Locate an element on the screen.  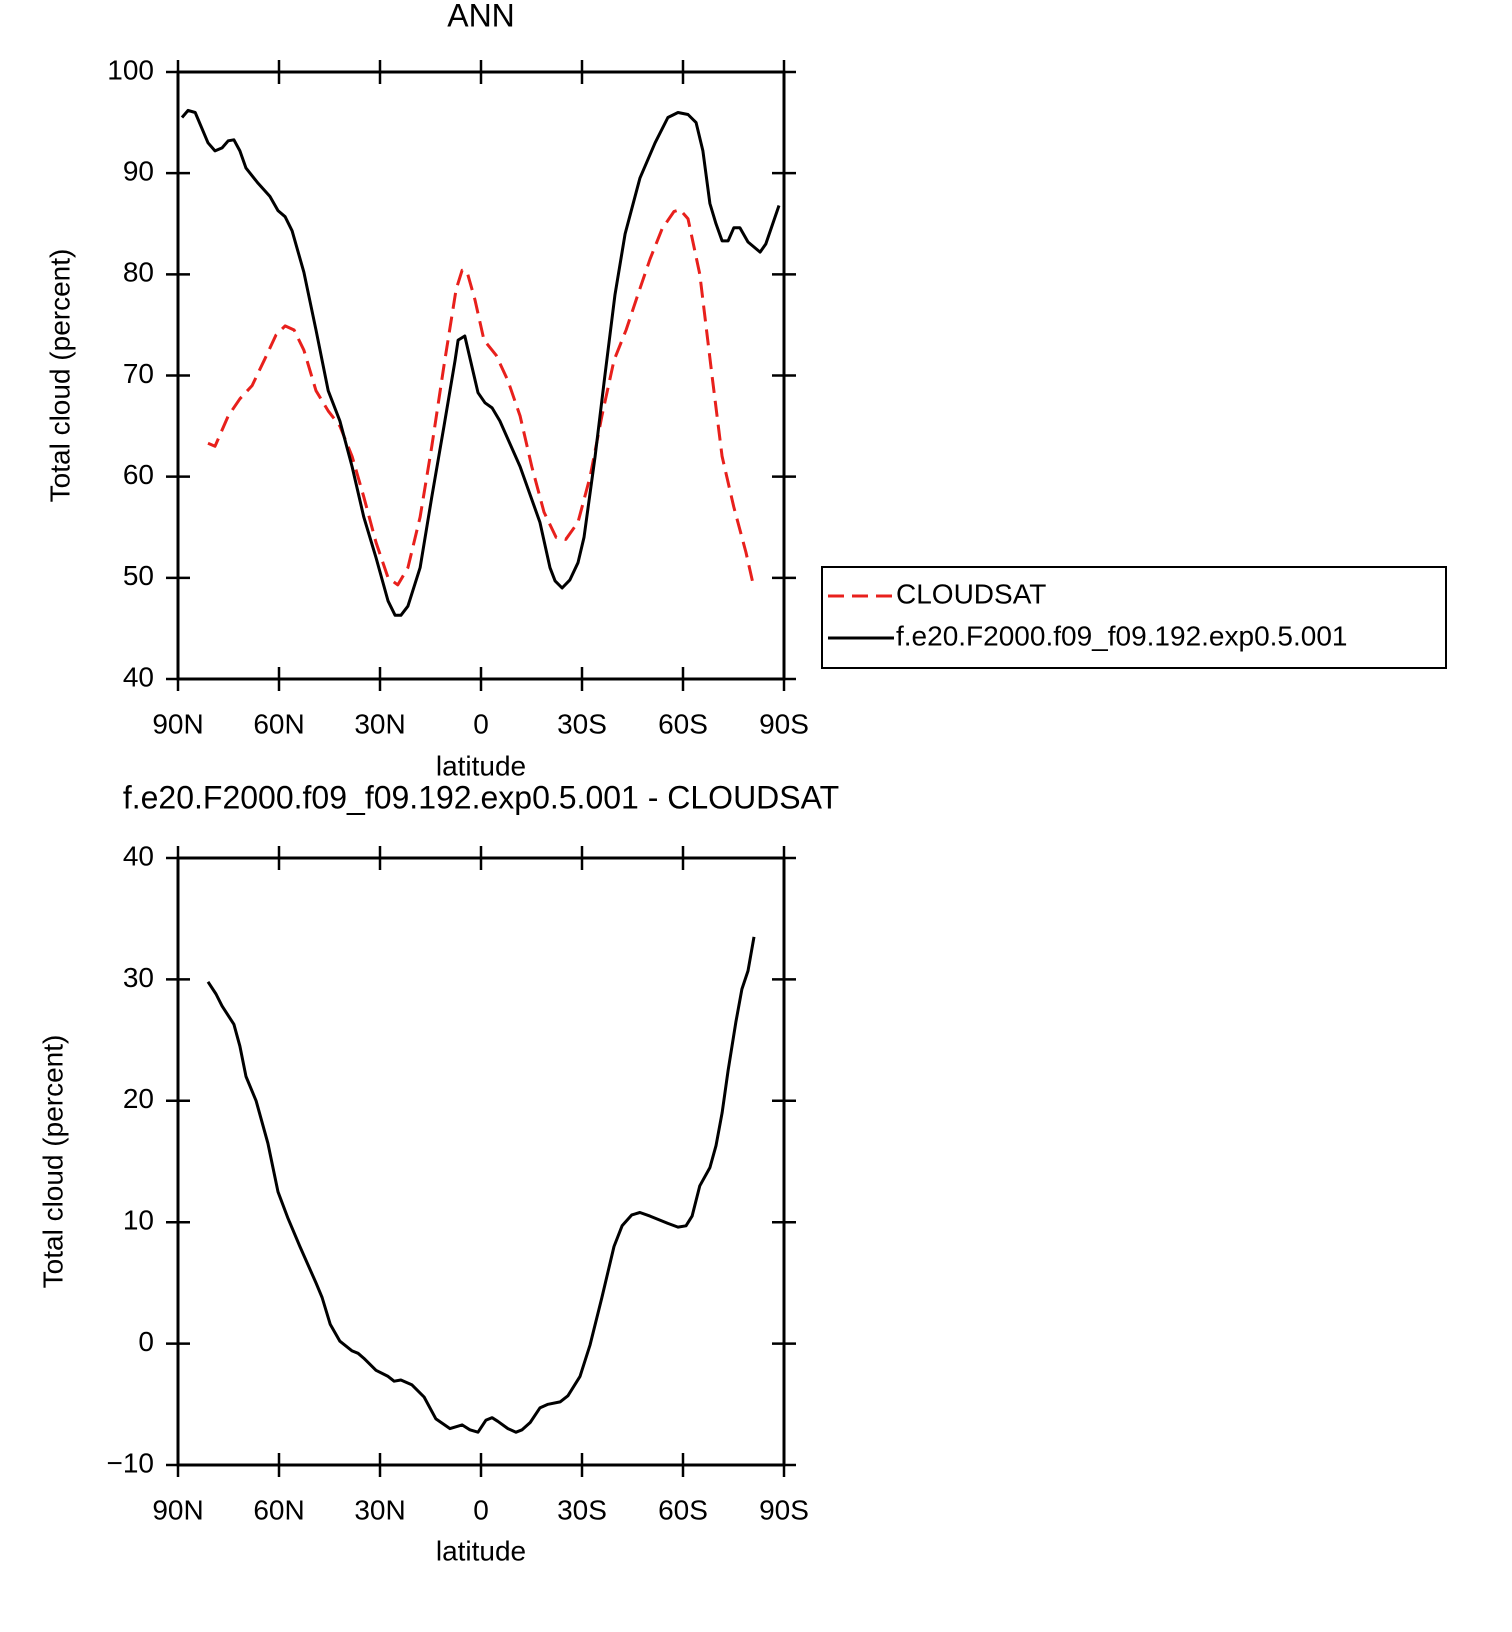
y-tick-label: 30 is located at coordinates (138, 977).